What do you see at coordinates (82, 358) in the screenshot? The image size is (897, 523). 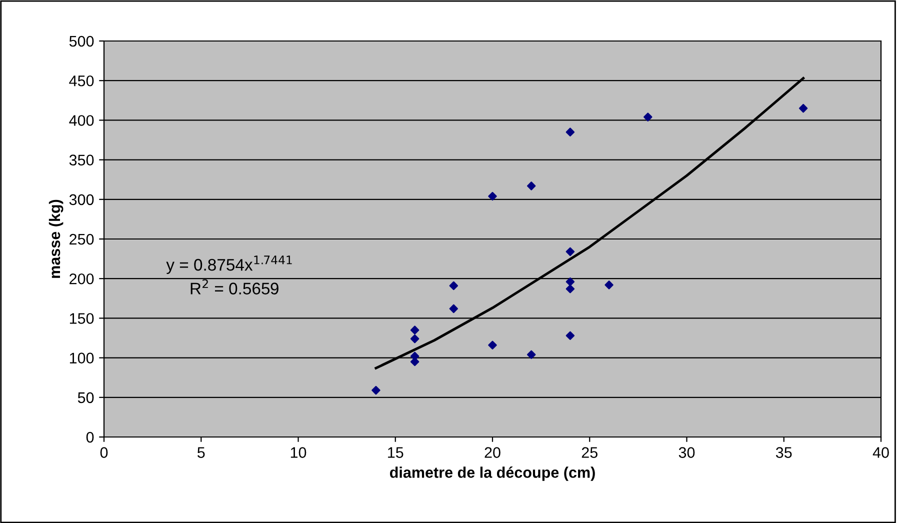 I see `y-tick-label: 100` at bounding box center [82, 358].